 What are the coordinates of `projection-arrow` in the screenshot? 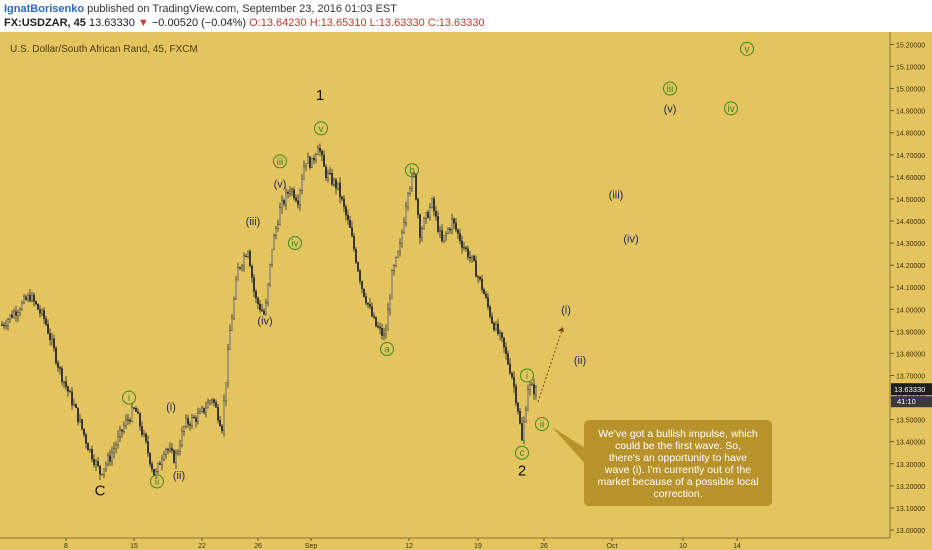 It's located at (550, 364).